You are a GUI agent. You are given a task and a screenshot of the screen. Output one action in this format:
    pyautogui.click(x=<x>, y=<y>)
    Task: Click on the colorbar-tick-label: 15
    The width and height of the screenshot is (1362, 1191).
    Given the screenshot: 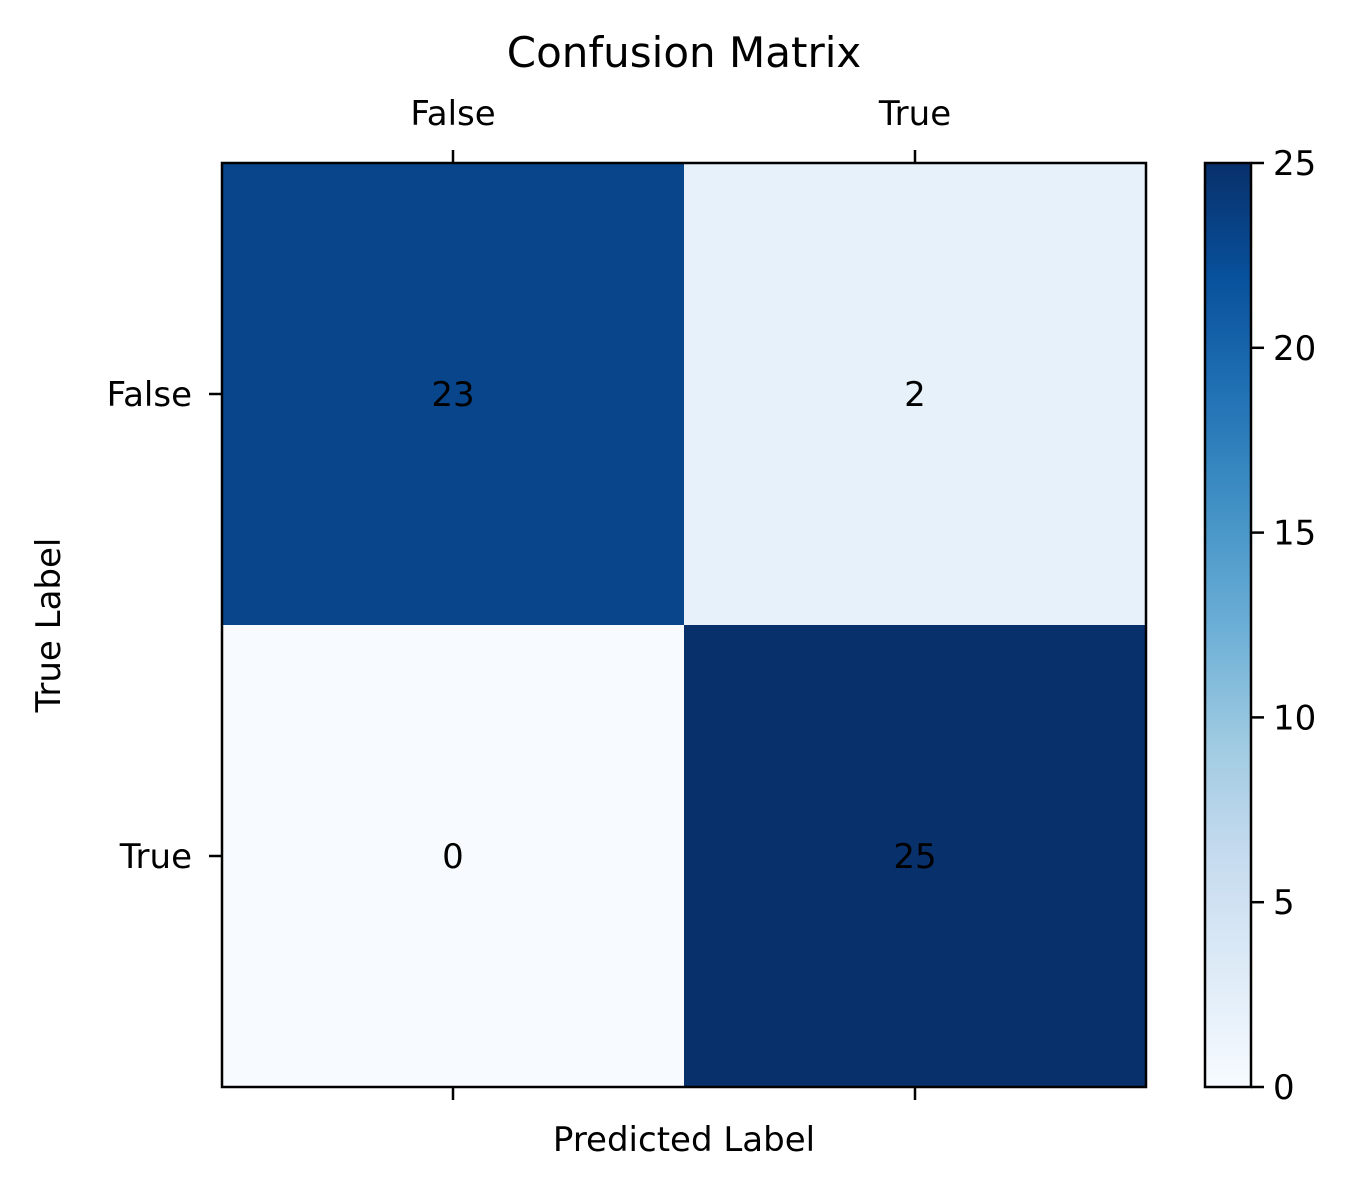 What is the action you would take?
    pyautogui.click(x=1294, y=534)
    